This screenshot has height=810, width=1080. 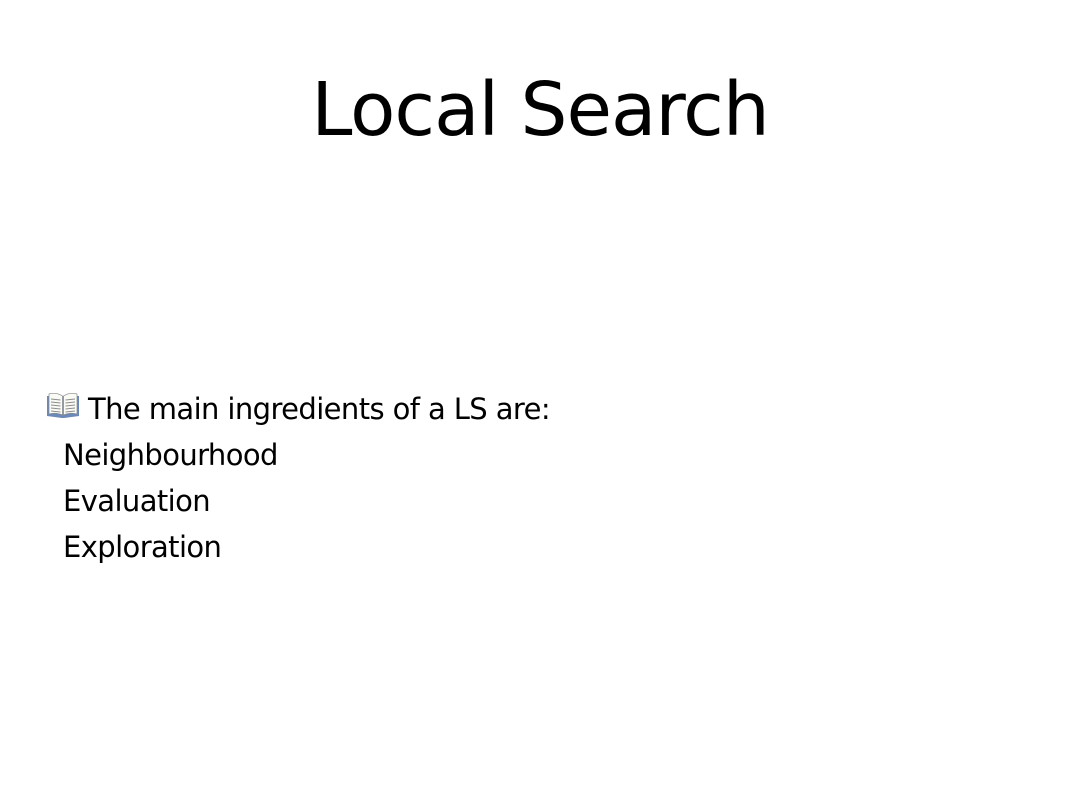 What do you see at coordinates (63, 405) in the screenshot?
I see `open-book-icon` at bounding box center [63, 405].